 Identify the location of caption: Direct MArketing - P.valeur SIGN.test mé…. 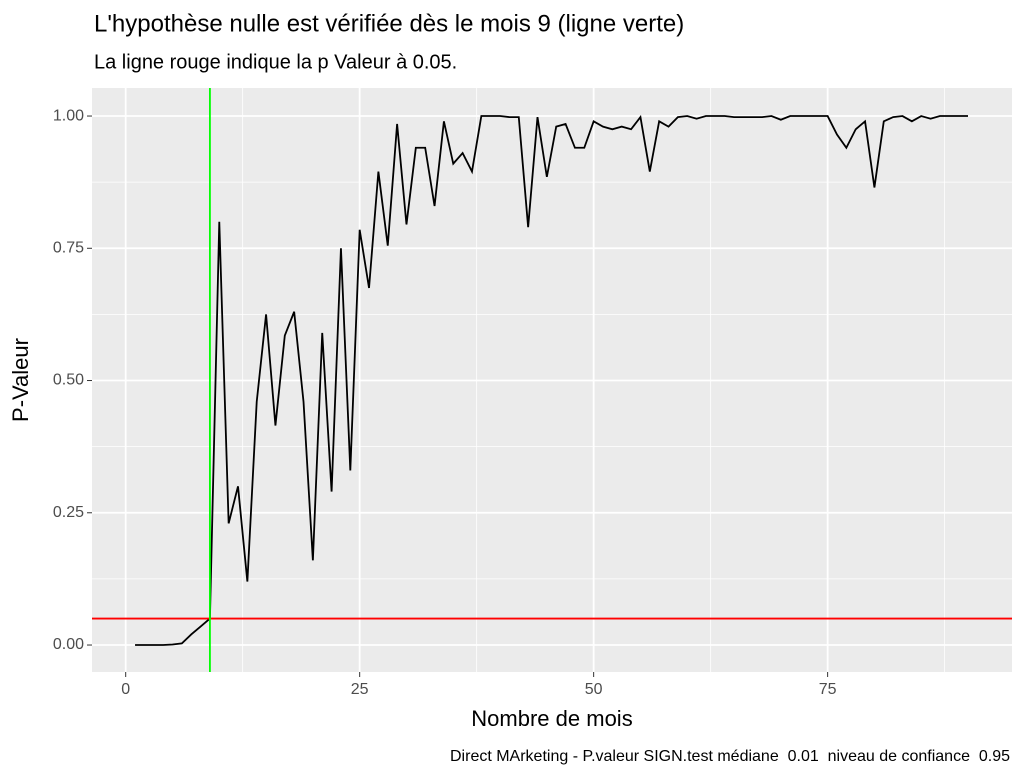
(730, 756).